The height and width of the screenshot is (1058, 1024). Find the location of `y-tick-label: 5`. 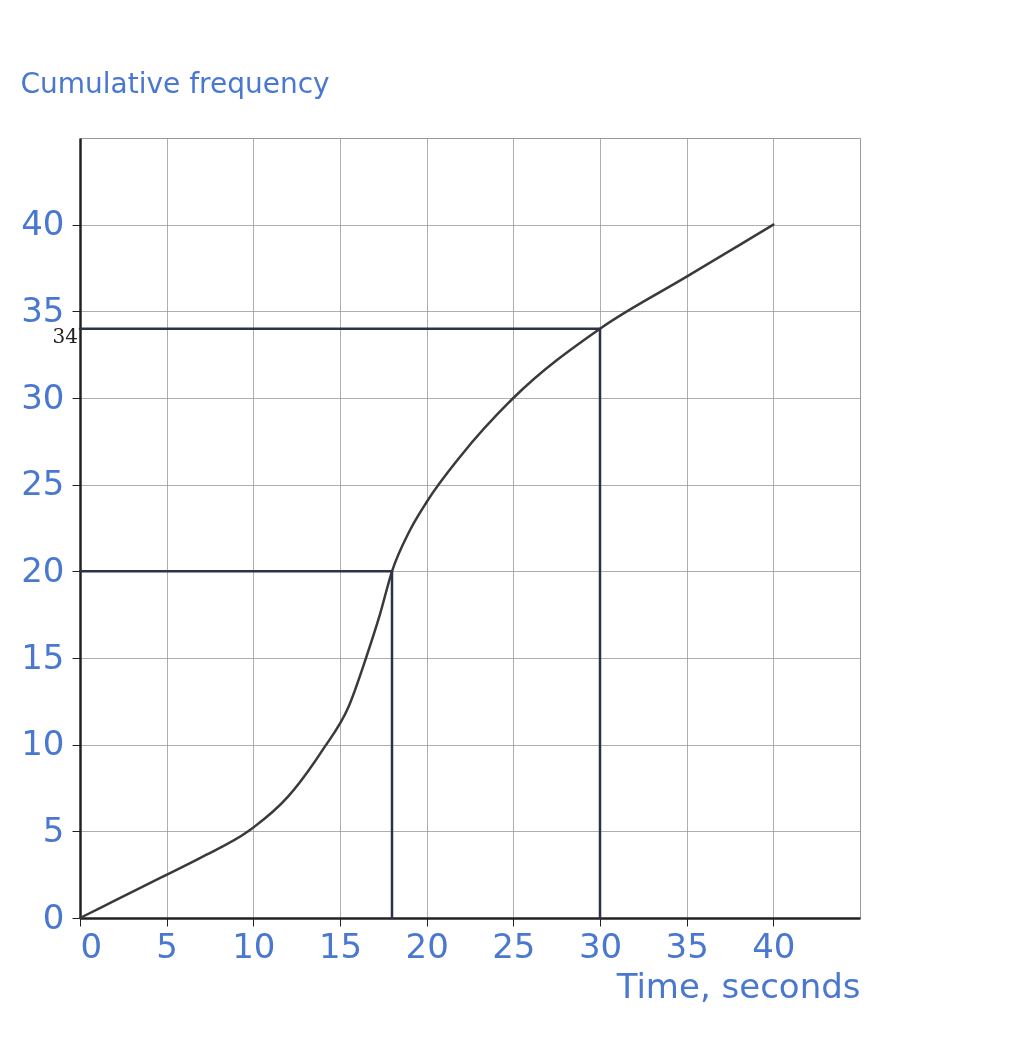

y-tick-label: 5 is located at coordinates (53, 829).